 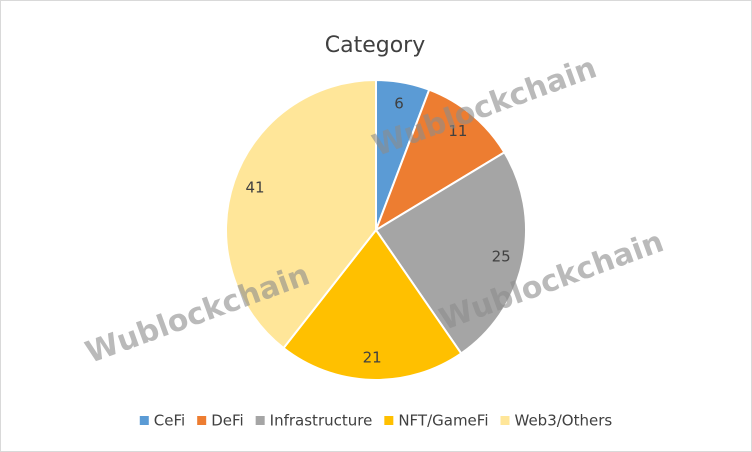 I want to click on legend-label: NFT/GameFi, so click(x=443, y=421).